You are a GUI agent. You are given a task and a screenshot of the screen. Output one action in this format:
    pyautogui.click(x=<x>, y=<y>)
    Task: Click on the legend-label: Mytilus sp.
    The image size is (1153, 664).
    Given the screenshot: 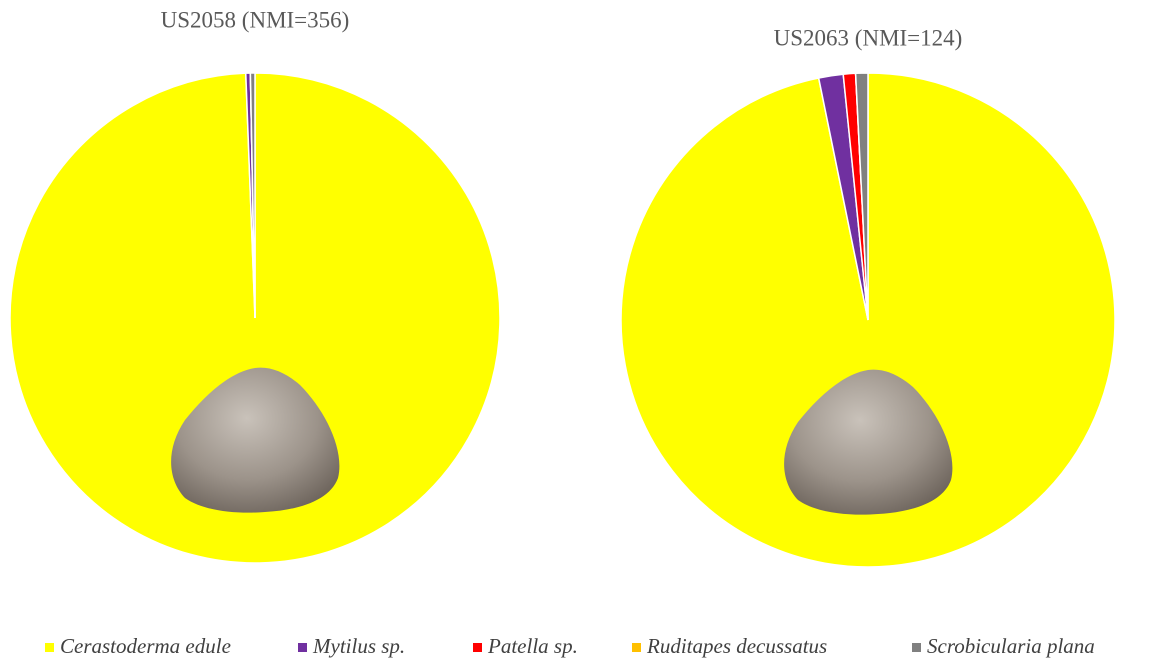 What is the action you would take?
    pyautogui.click(x=358, y=646)
    